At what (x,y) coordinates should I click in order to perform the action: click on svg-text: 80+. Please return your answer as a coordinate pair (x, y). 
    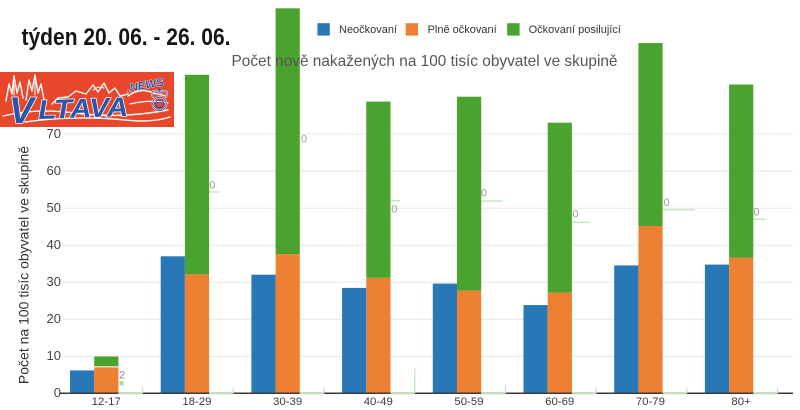
    Looking at the image, I should click on (741, 402).